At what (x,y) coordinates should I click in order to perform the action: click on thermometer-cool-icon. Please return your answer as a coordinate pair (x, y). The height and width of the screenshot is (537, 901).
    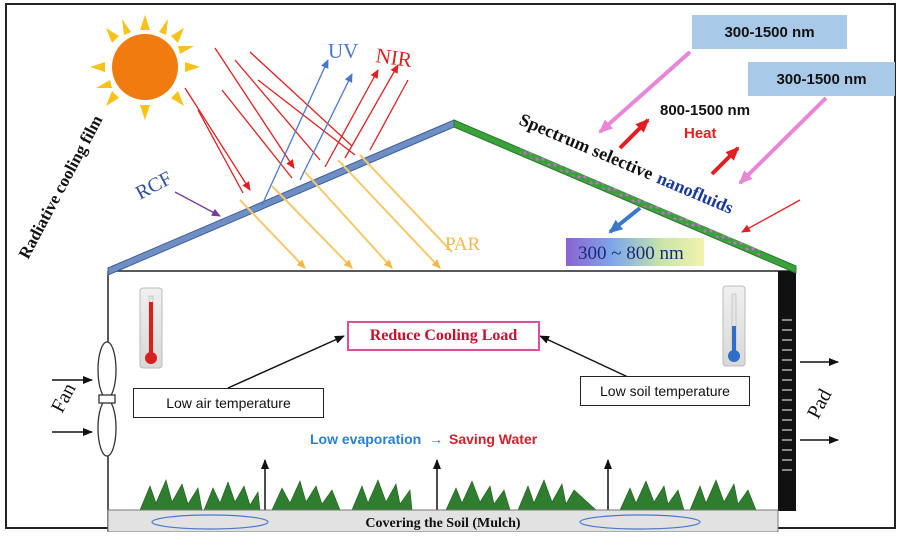
    Looking at the image, I should click on (734, 326).